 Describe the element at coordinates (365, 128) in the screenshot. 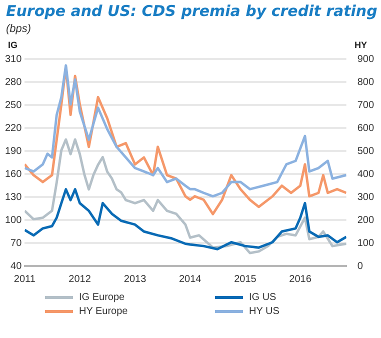

I see `y2-tick-label: 600` at that location.